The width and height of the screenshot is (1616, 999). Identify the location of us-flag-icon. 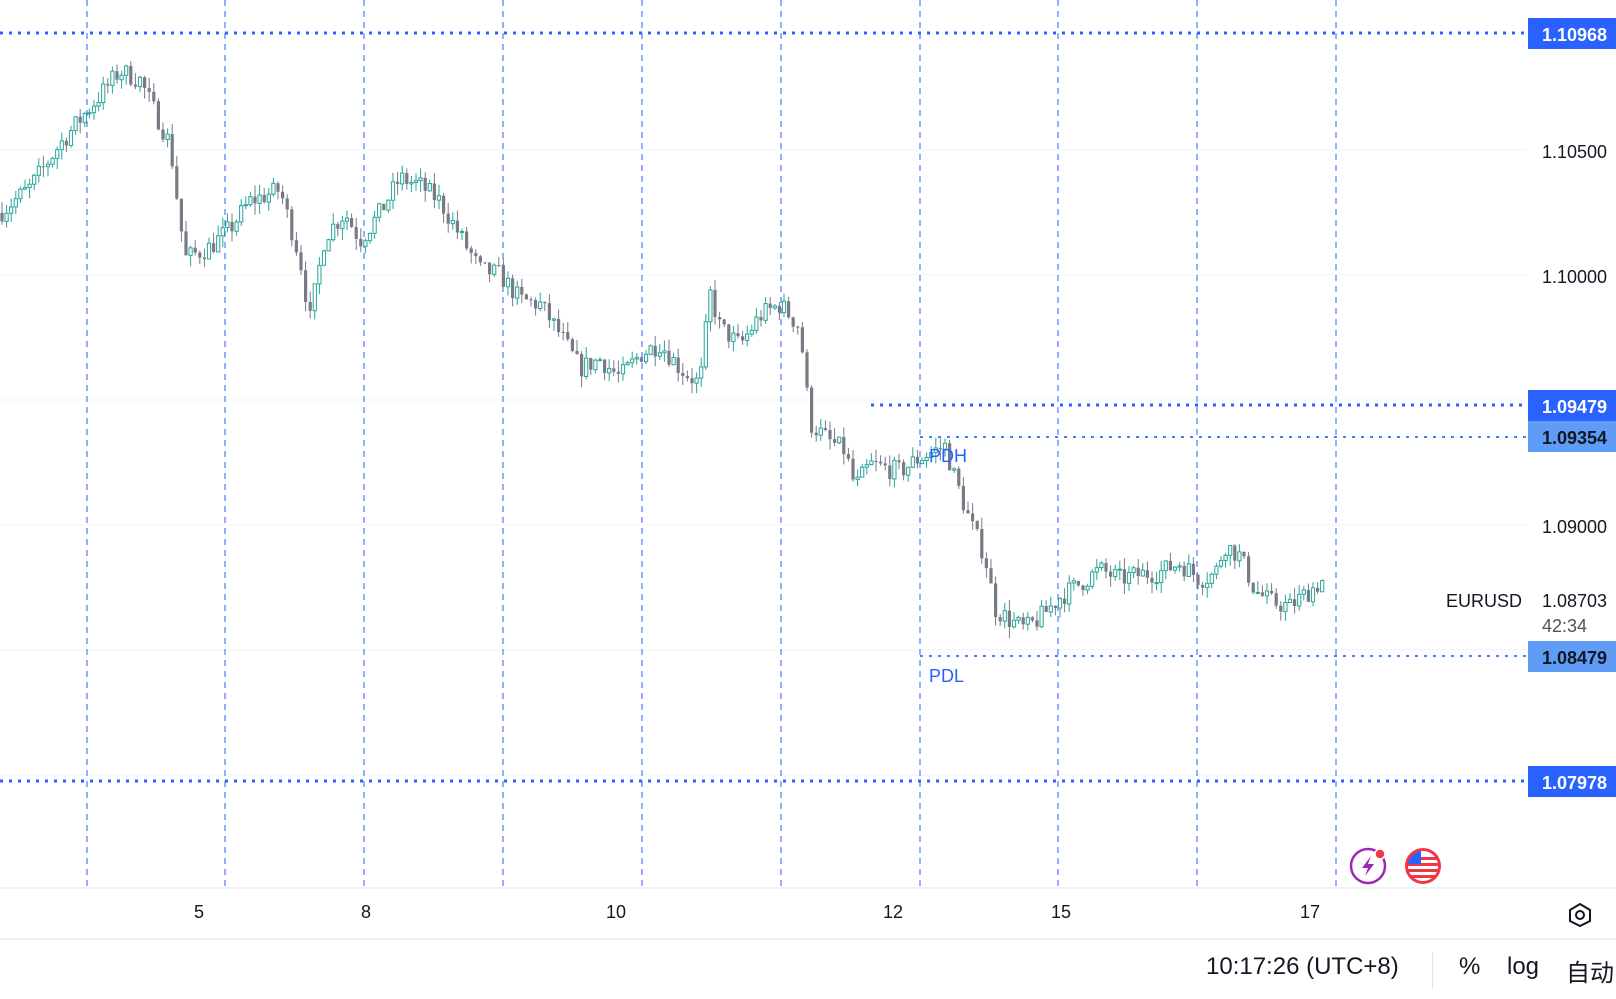
(1423, 866).